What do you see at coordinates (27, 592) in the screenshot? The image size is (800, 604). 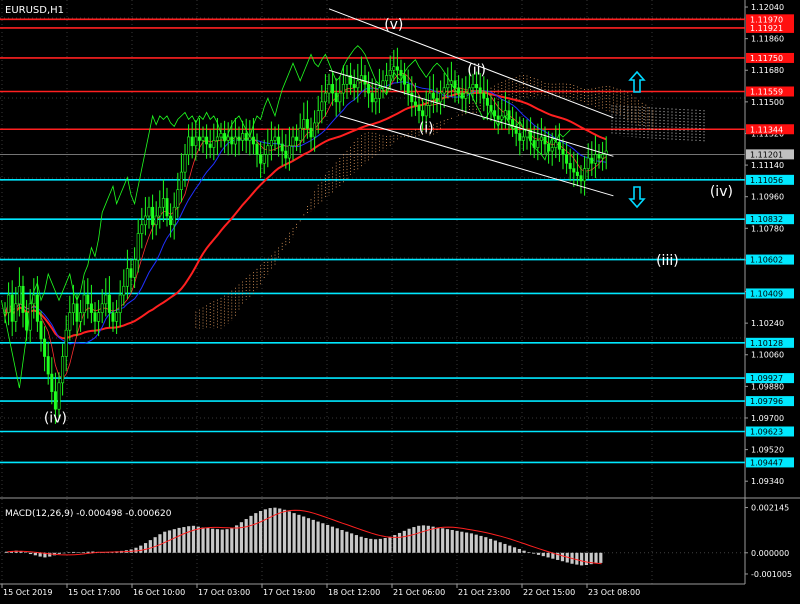 I see `time-tick-label: 15 Oct 2019` at bounding box center [27, 592].